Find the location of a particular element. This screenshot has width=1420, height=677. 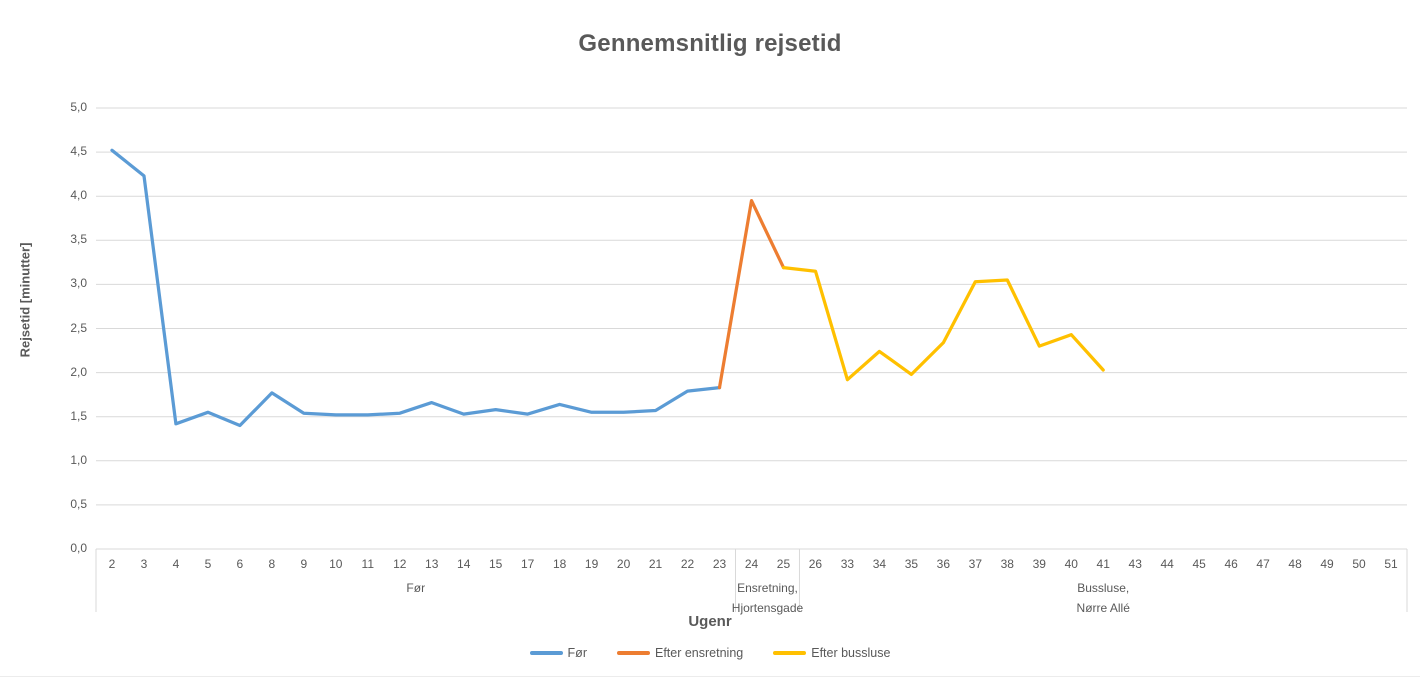

x-tick-label: 47 is located at coordinates (1263, 564).